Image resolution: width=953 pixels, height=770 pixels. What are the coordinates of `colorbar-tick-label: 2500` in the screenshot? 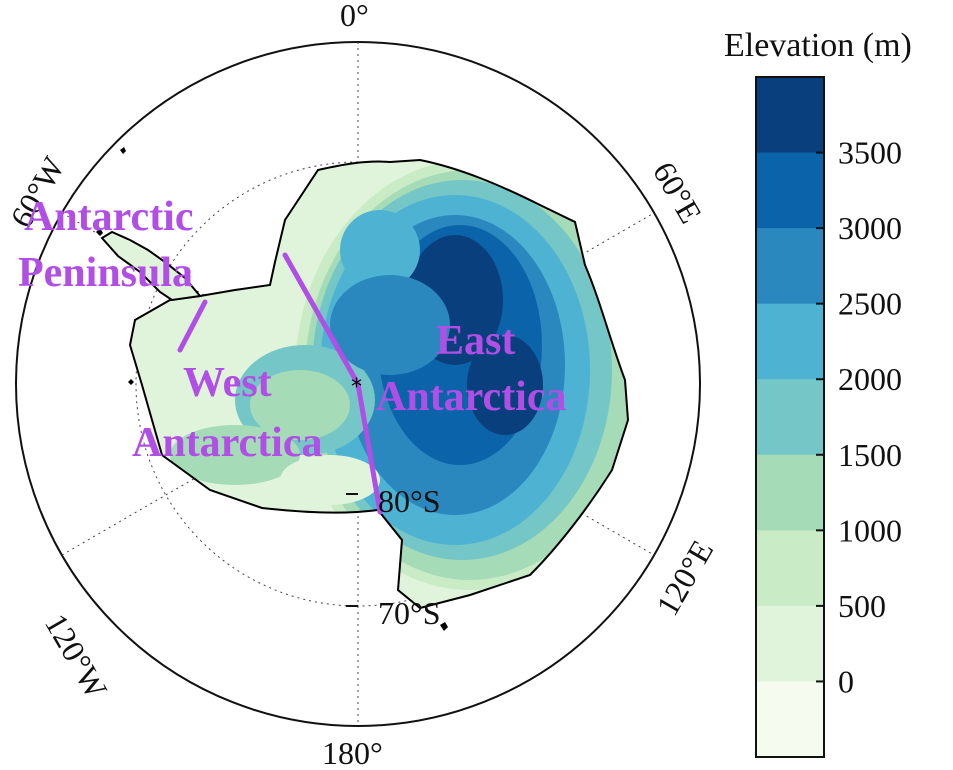 It's located at (870, 304).